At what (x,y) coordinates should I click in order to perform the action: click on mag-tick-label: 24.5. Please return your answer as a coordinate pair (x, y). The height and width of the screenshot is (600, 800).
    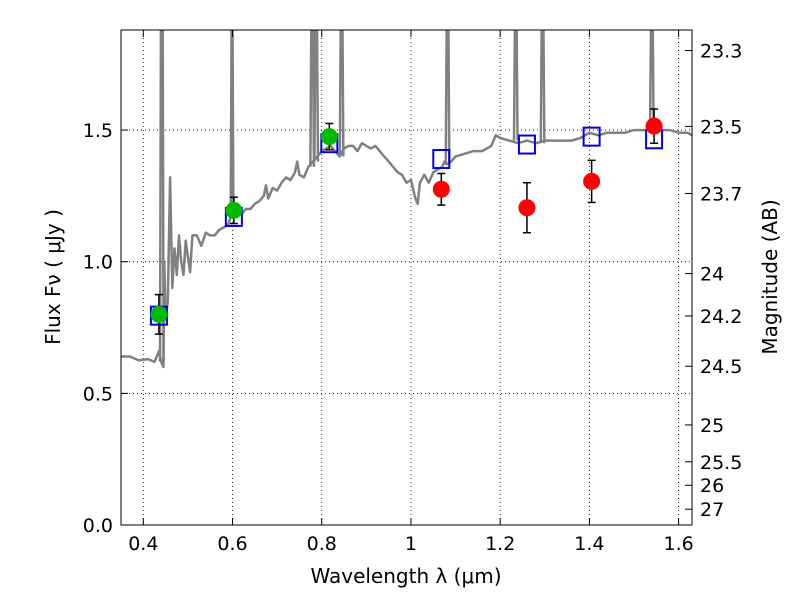
    Looking at the image, I should click on (721, 367).